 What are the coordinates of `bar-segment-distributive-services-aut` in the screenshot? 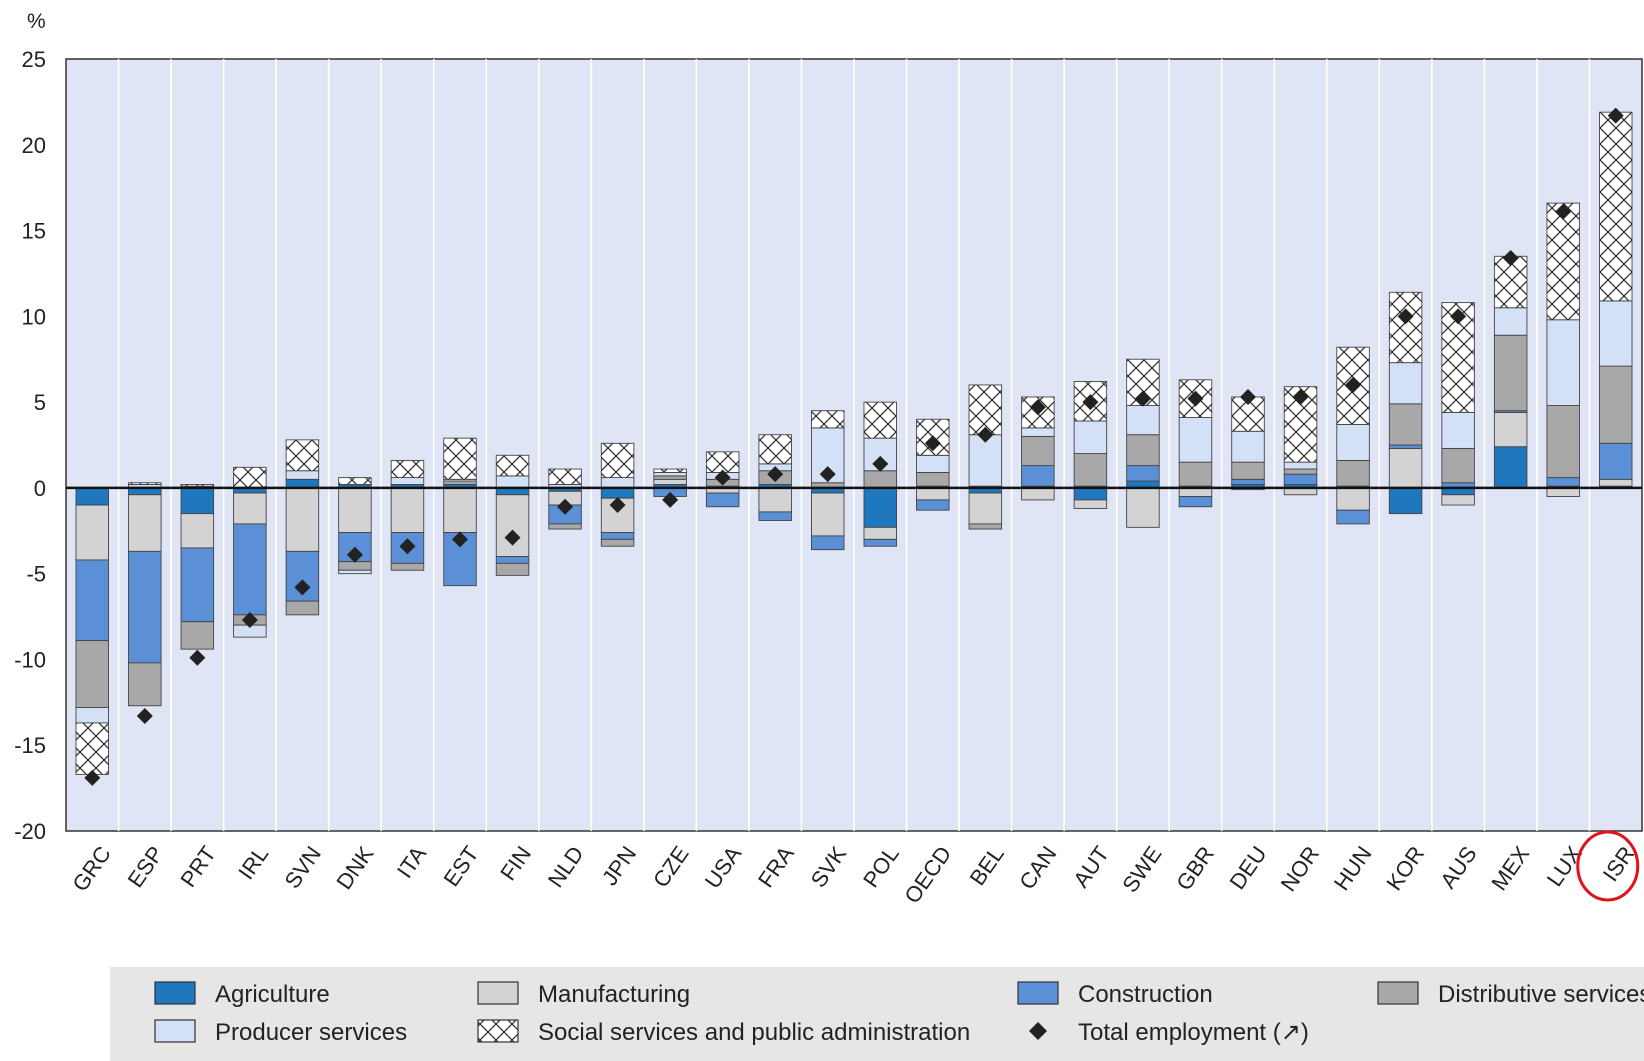 It's located at (1090, 470).